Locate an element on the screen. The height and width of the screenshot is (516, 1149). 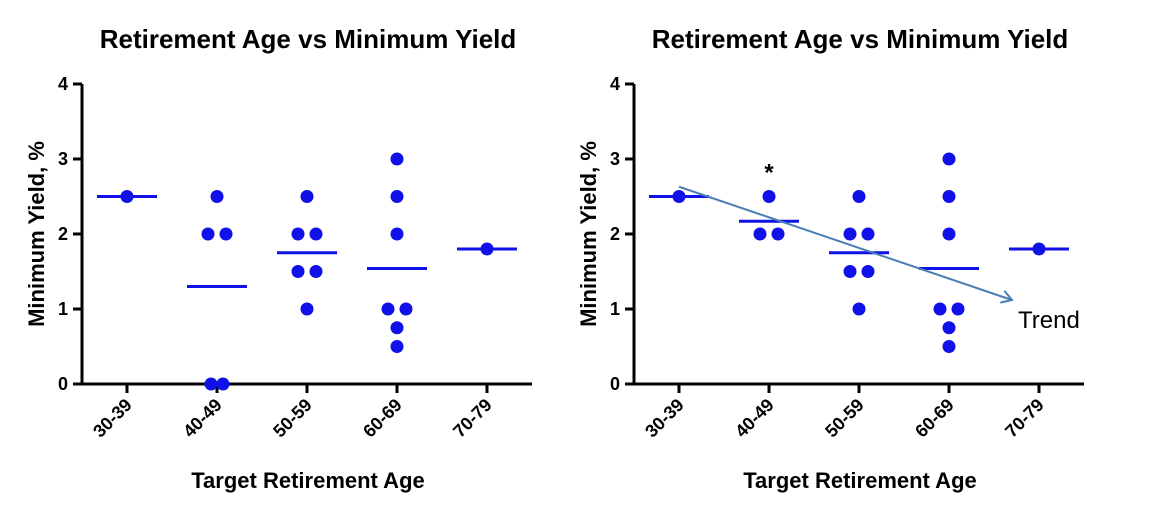
significance-star: * is located at coordinates (769, 173).